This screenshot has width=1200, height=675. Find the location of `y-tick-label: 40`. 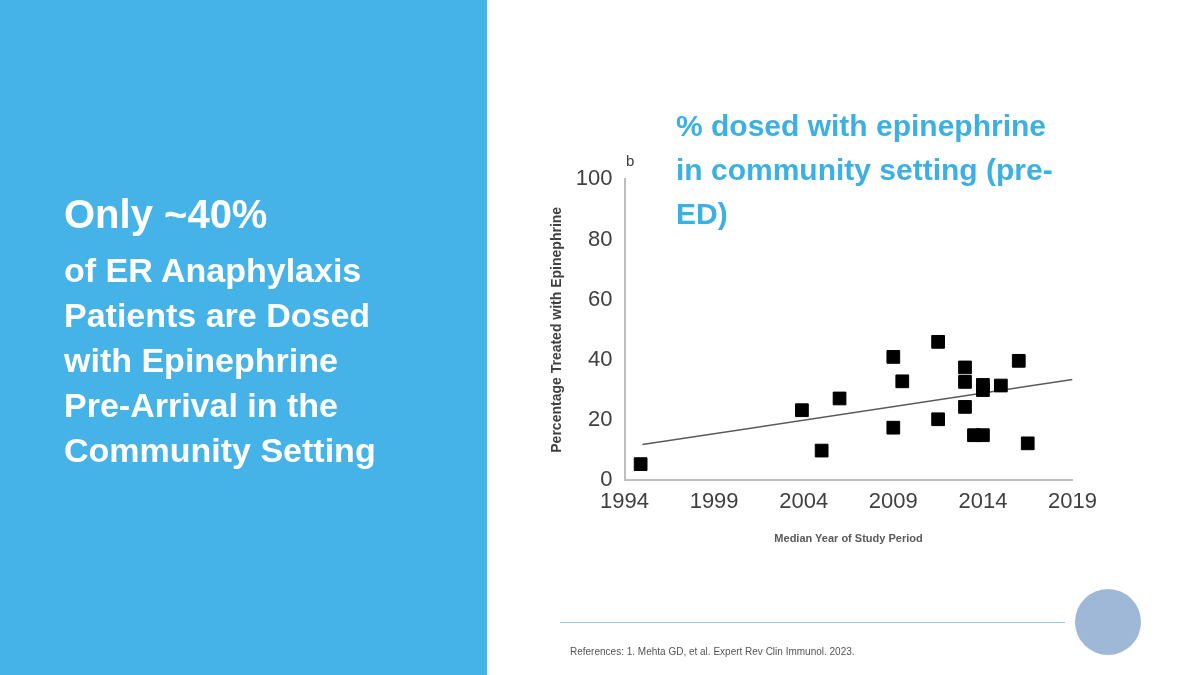

y-tick-label: 40 is located at coordinates (600, 358).